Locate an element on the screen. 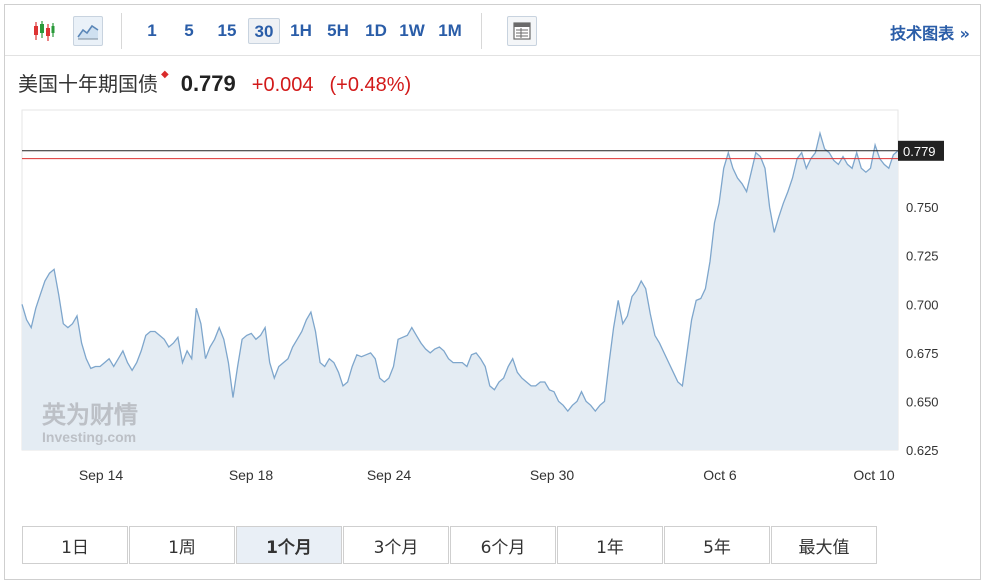  interval-1h-button: 1H is located at coordinates (301, 30).